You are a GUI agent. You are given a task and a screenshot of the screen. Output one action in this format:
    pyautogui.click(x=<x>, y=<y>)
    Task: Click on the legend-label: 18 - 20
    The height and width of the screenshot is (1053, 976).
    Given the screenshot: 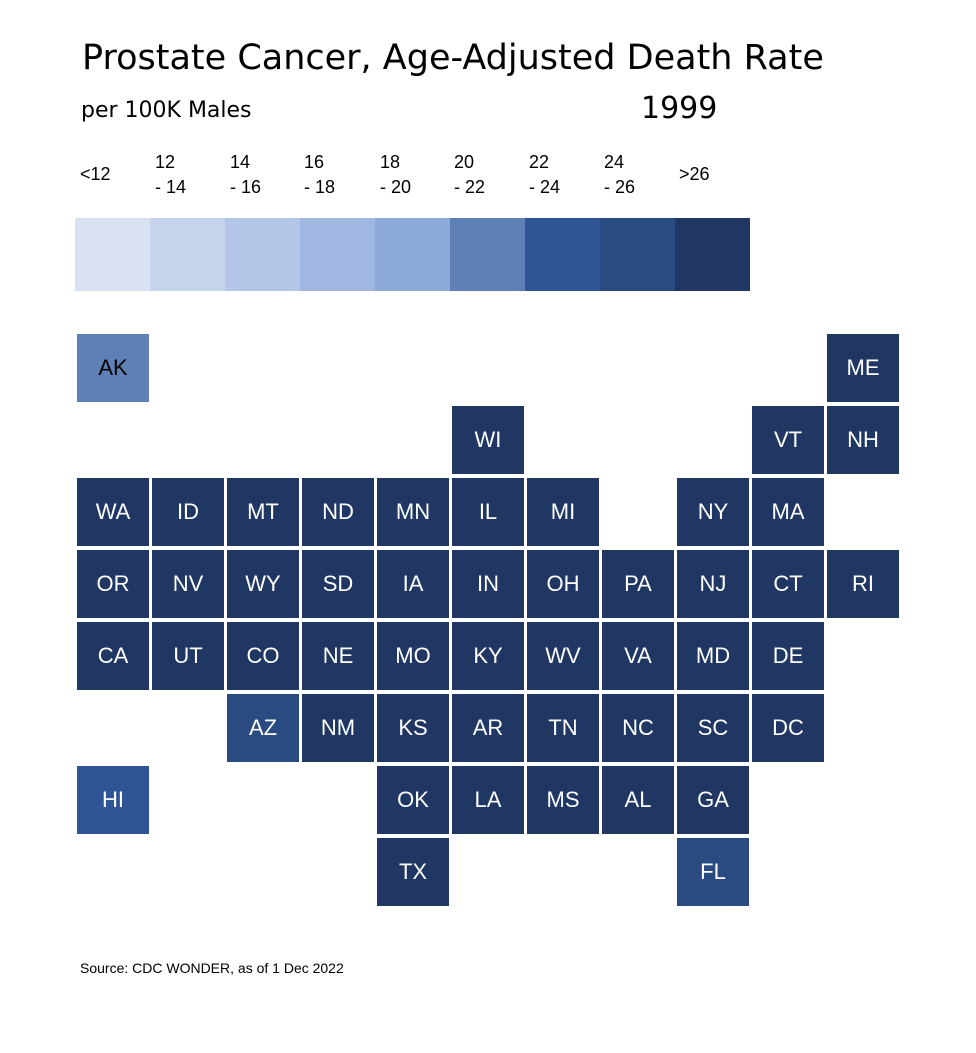 What is the action you would take?
    pyautogui.click(x=395, y=175)
    